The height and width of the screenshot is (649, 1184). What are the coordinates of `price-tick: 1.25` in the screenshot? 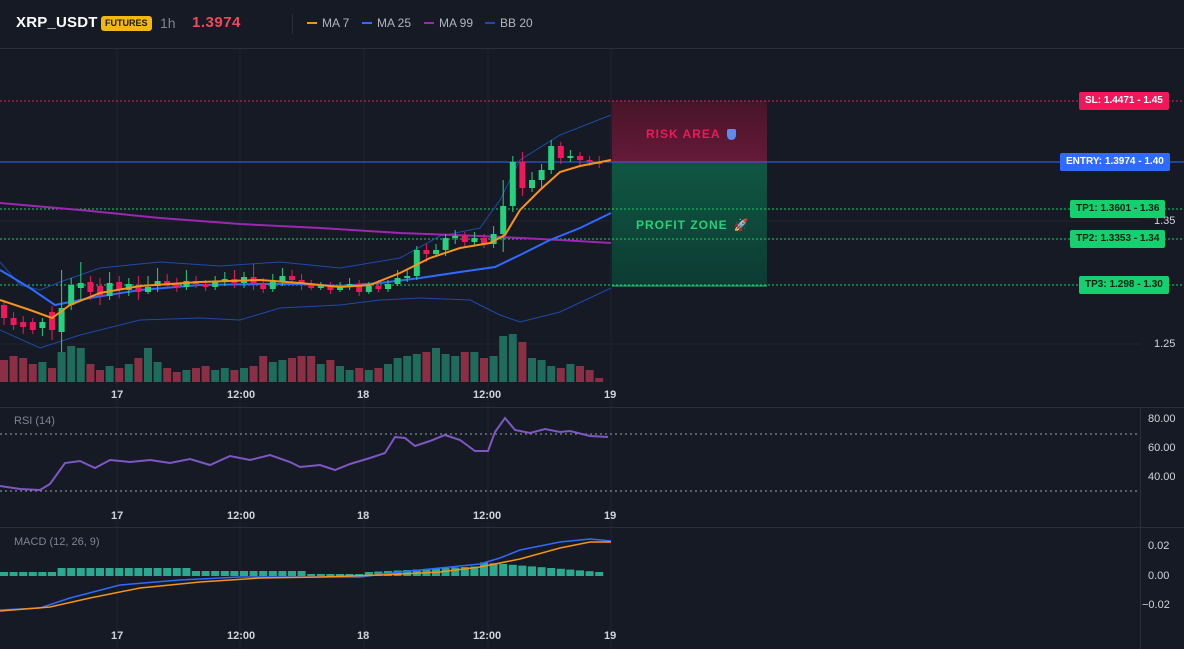 It's located at (1165, 344).